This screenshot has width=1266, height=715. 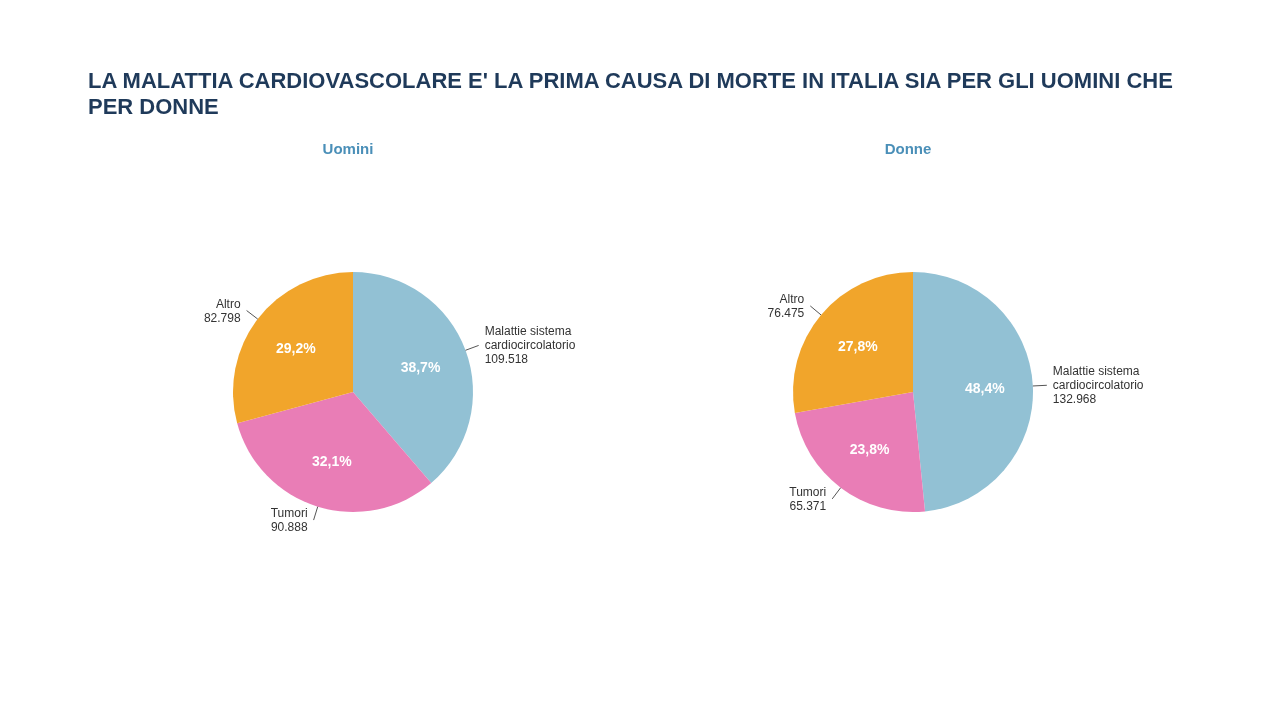 What do you see at coordinates (869, 449) in the screenshot?
I see `data-label: 23,8%` at bounding box center [869, 449].